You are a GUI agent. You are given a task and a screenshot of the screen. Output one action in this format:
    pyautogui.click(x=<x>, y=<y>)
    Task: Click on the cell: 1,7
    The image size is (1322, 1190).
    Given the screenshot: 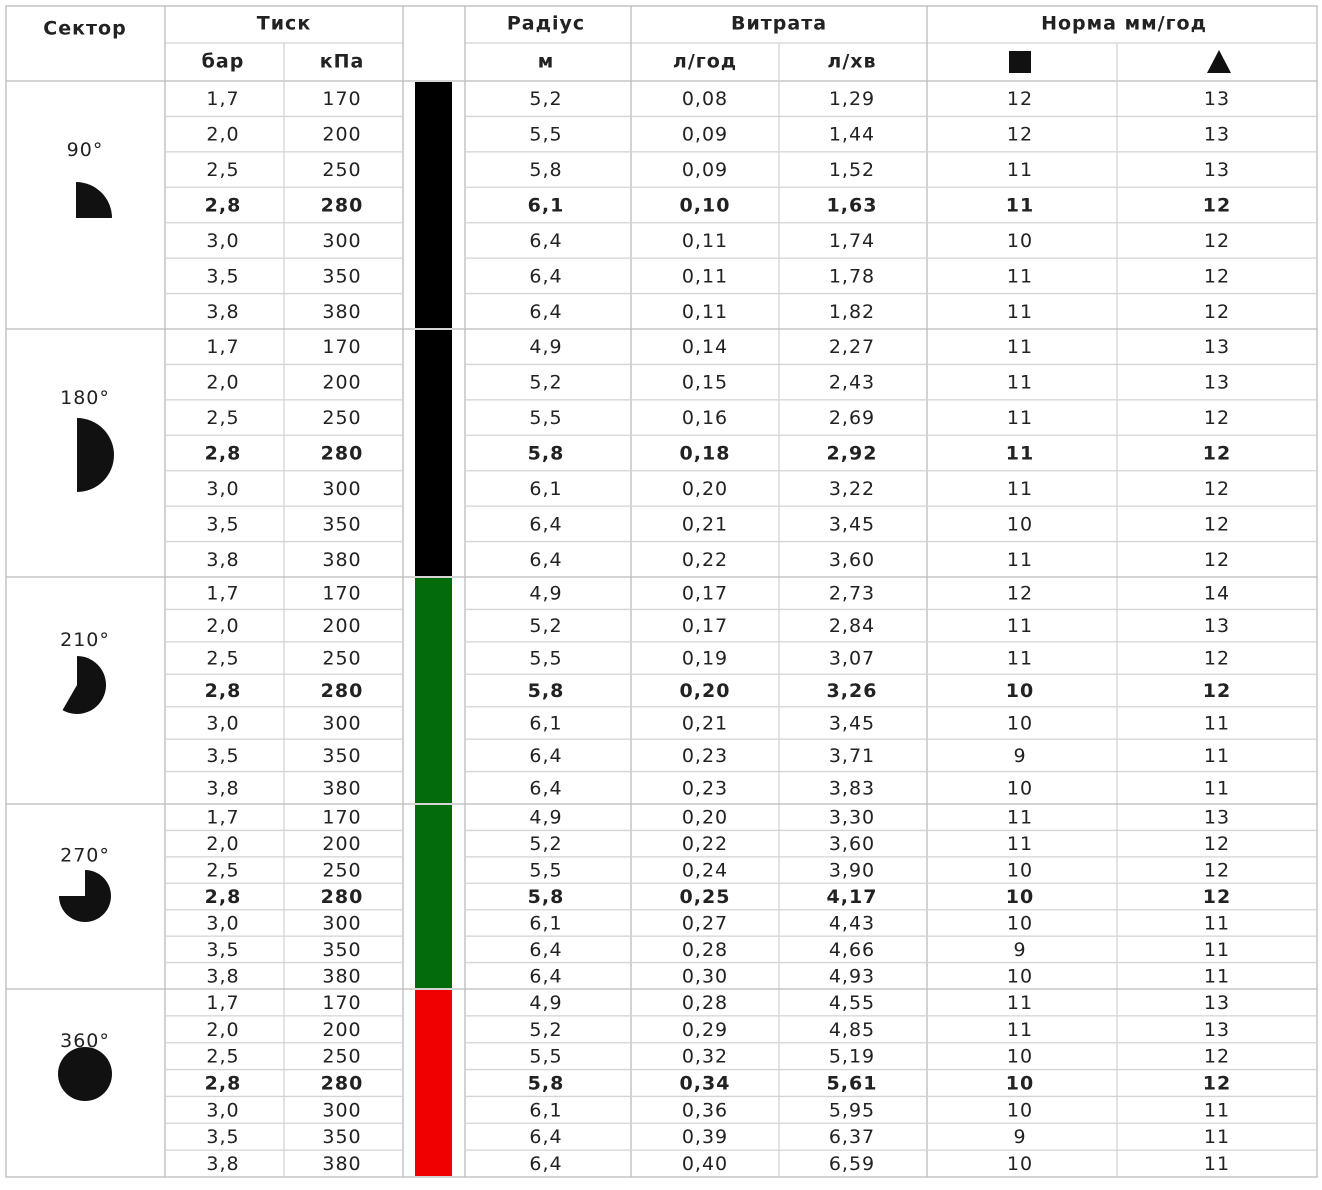 What is the action you would take?
    pyautogui.click(x=222, y=818)
    